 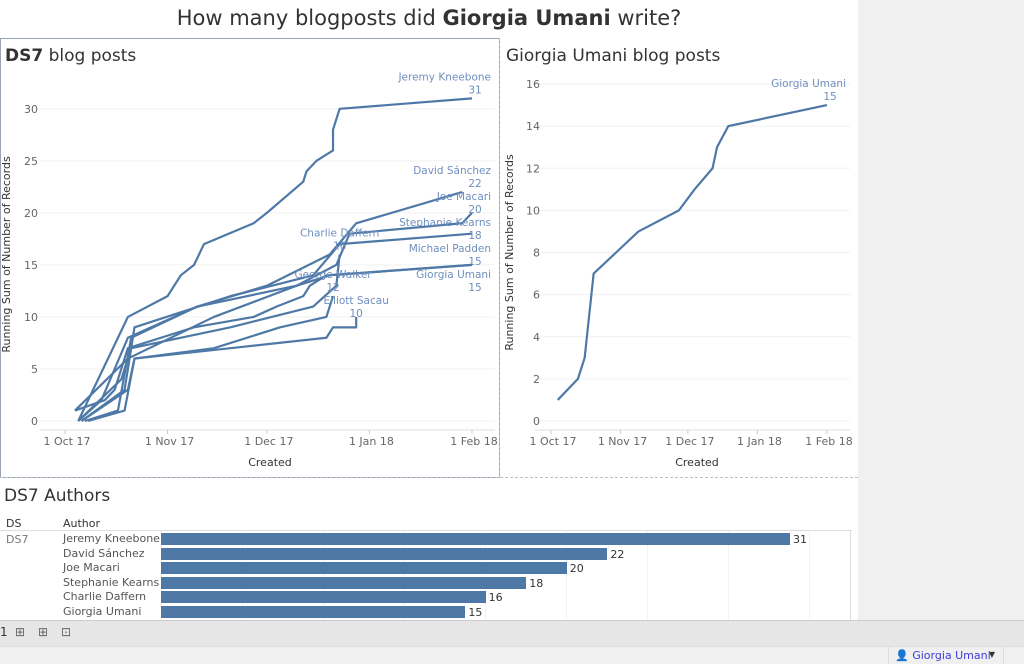 What do you see at coordinates (444, 77) in the screenshot?
I see `series-name-label: Jeremy Kneebone` at bounding box center [444, 77].